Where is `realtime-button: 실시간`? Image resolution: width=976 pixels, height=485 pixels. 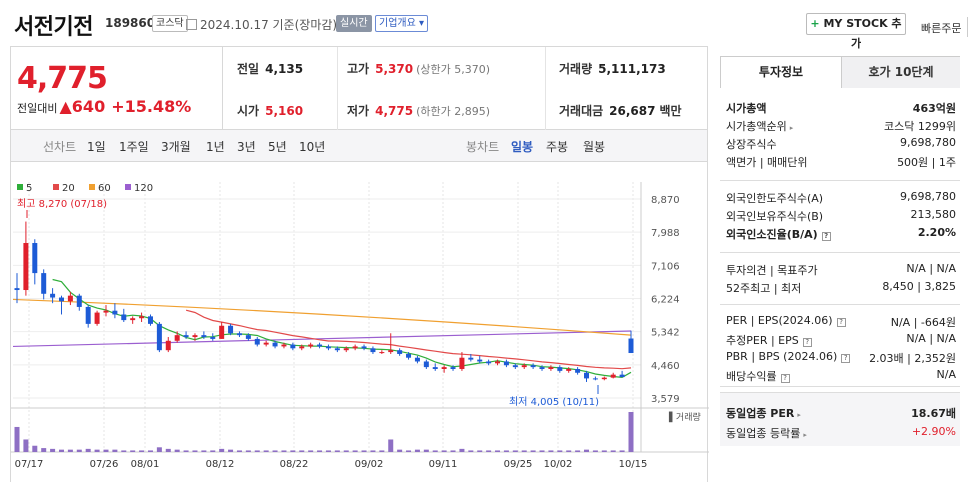 realtime-button: 실시간 is located at coordinates (354, 23).